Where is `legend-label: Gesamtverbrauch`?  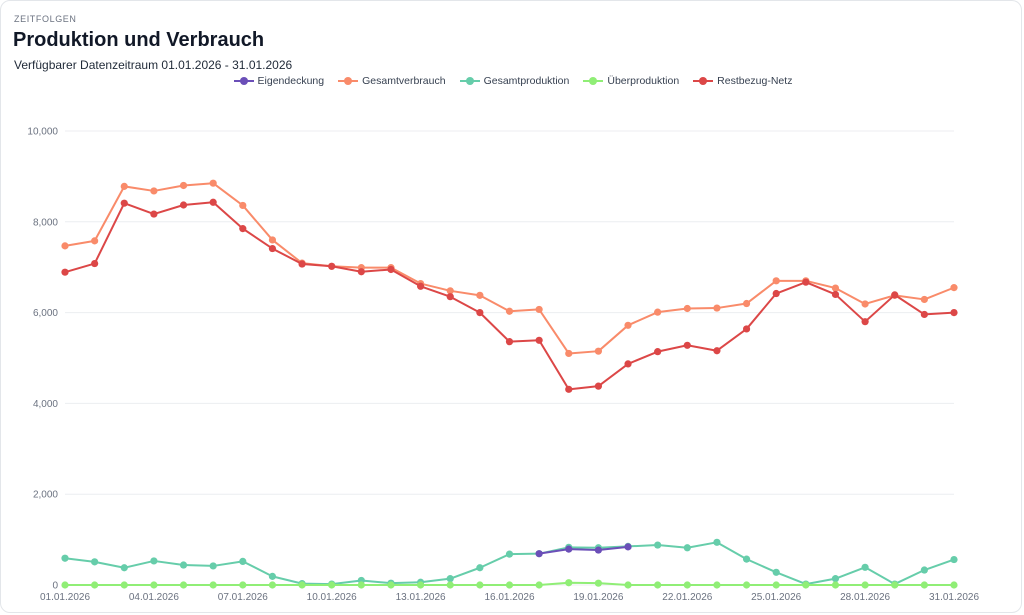
legend-label: Gesamtverbrauch is located at coordinates (404, 81).